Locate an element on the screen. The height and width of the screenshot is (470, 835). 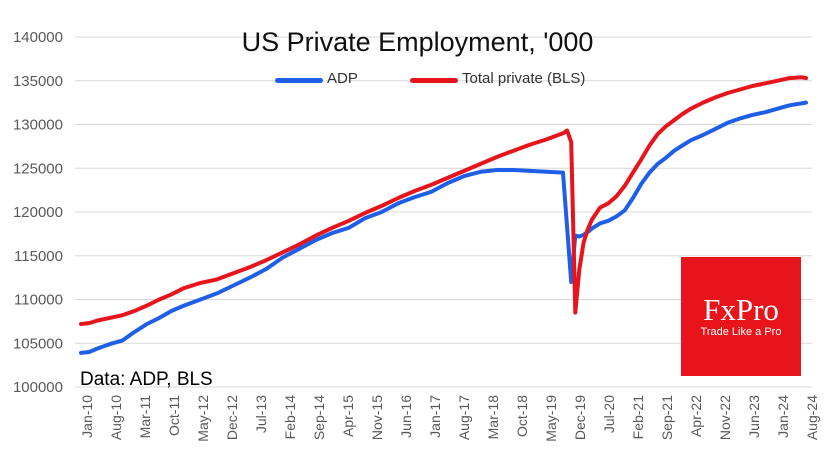
x-tick-label: Mar-18 is located at coordinates (493, 417).